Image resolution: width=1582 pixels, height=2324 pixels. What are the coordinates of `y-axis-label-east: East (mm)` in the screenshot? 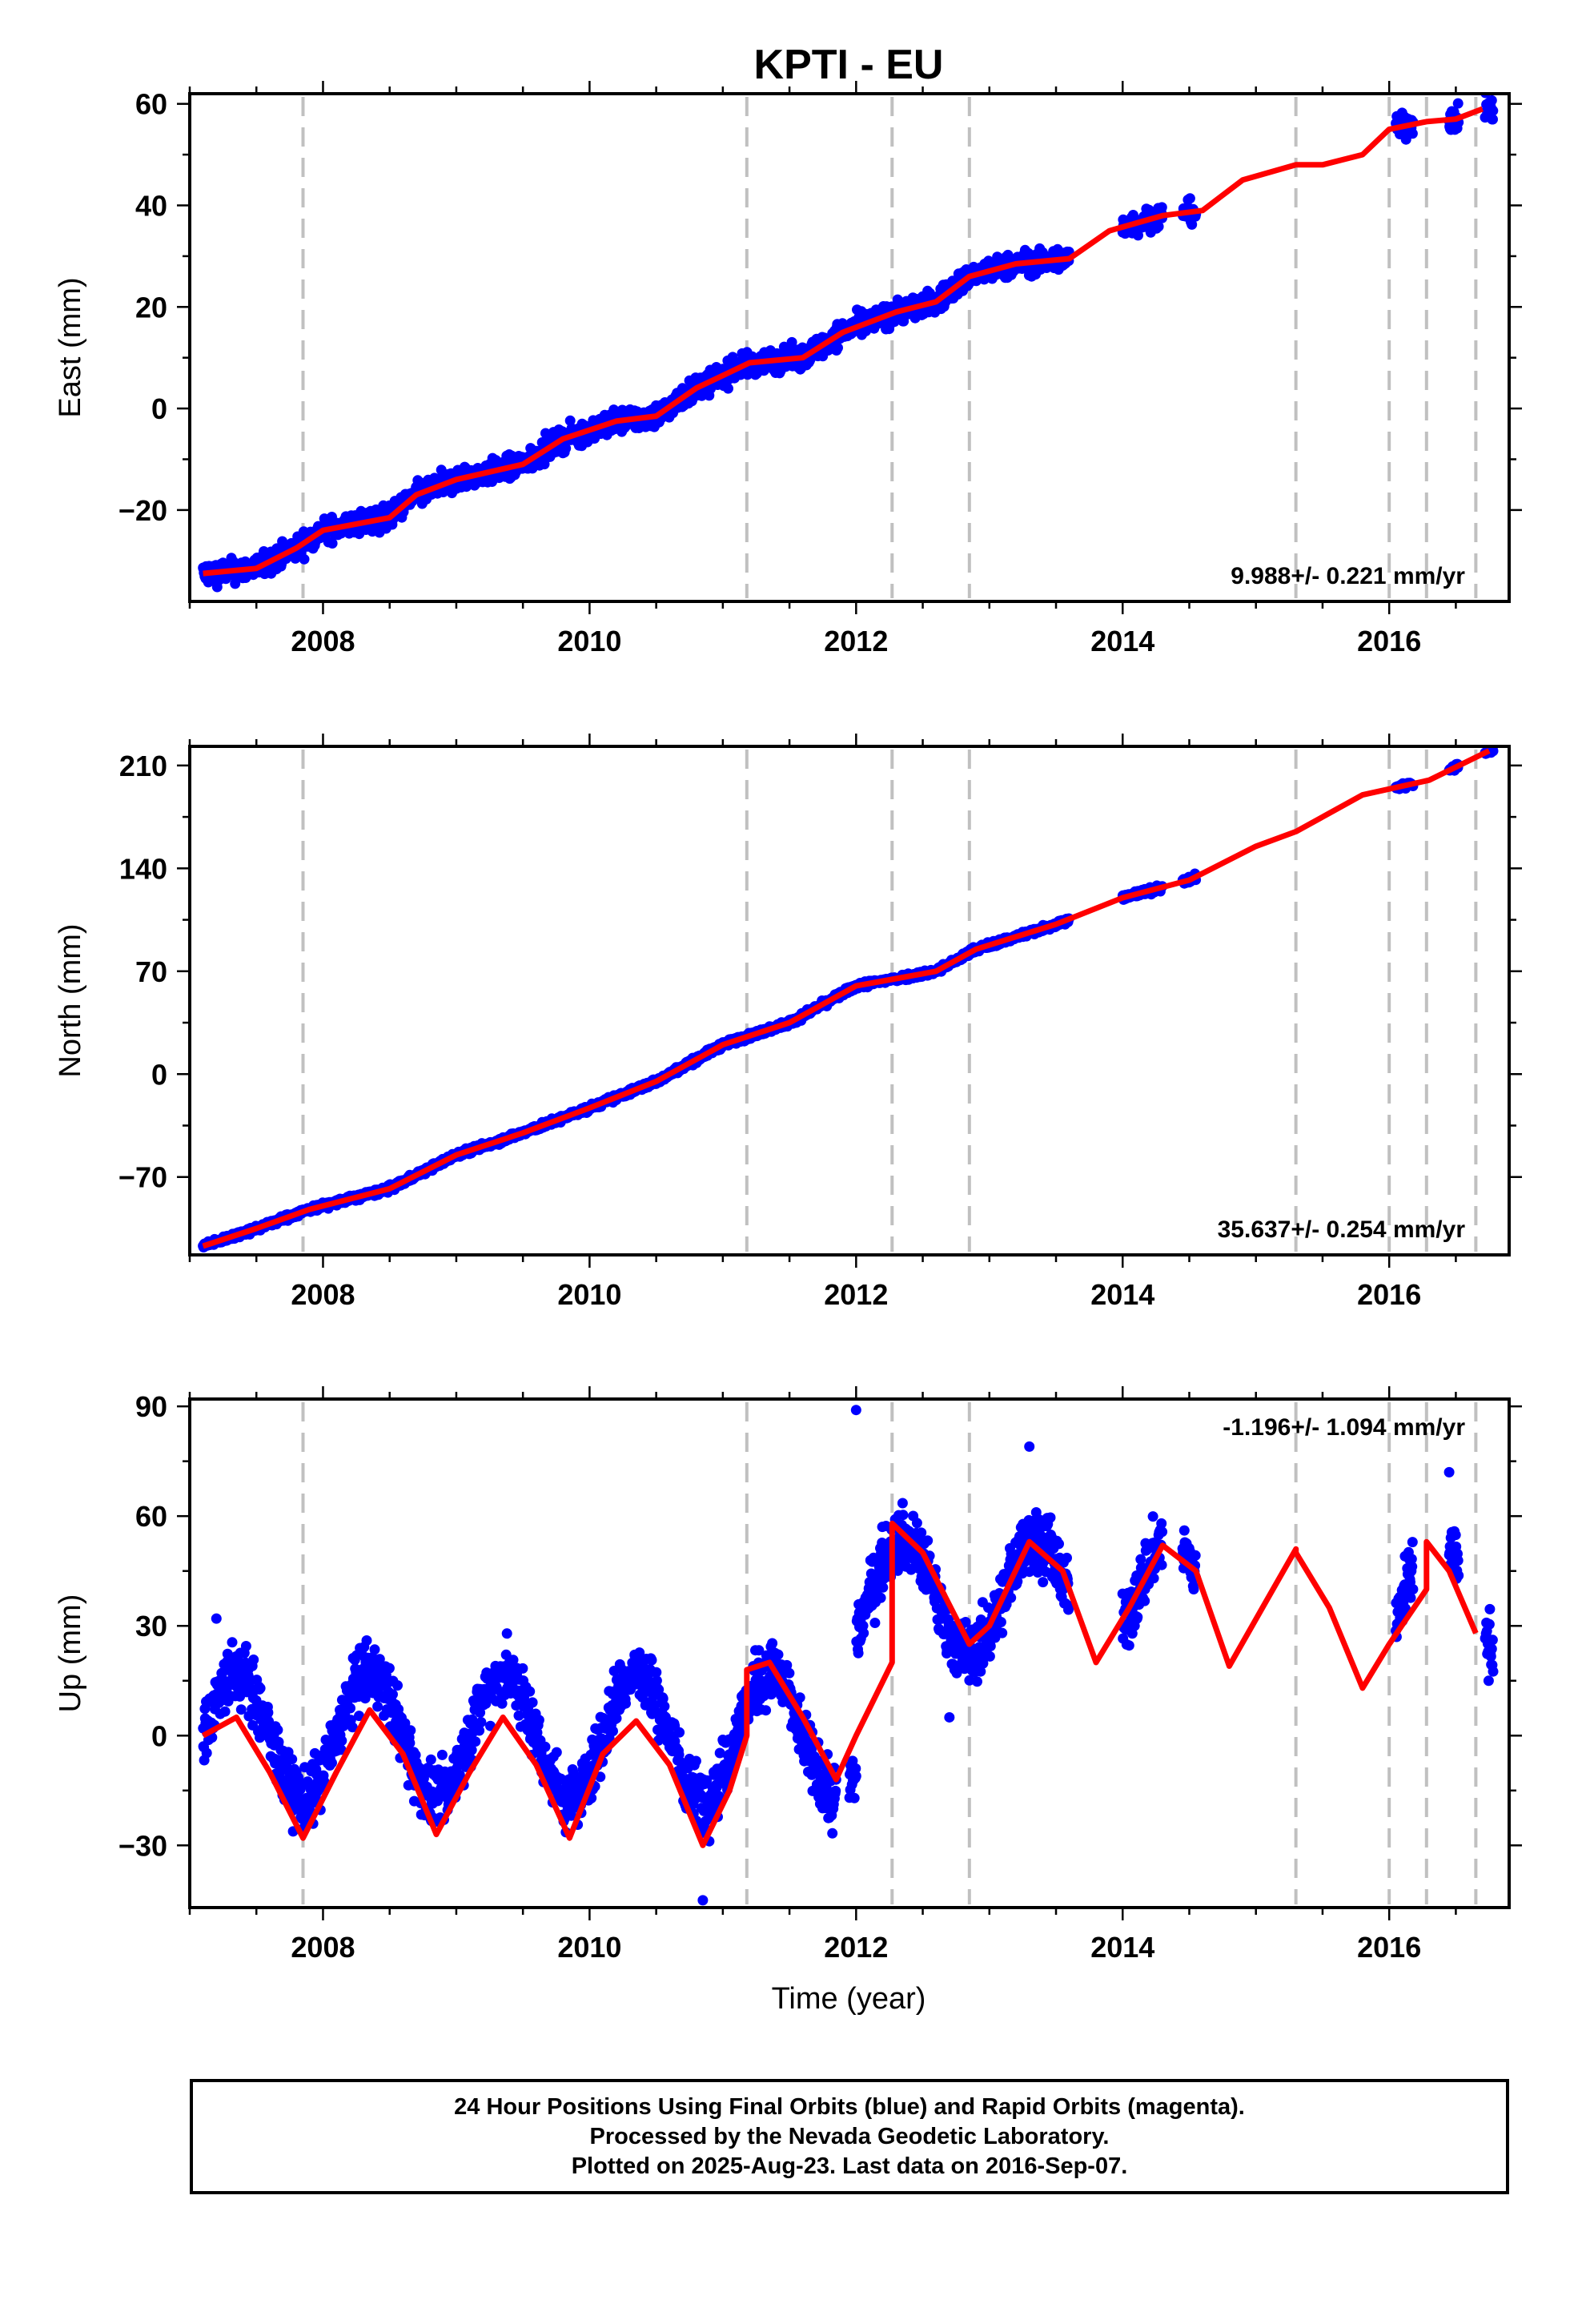 It's located at (70, 347).